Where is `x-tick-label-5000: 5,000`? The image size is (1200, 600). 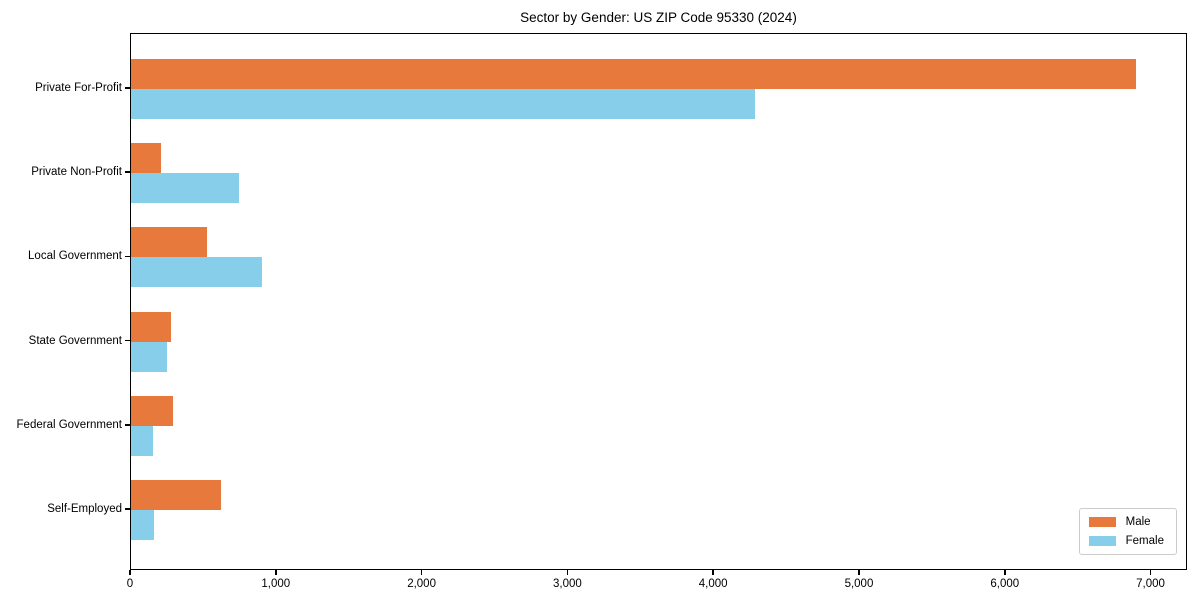
x-tick-label-5000: 5,000 is located at coordinates (859, 584).